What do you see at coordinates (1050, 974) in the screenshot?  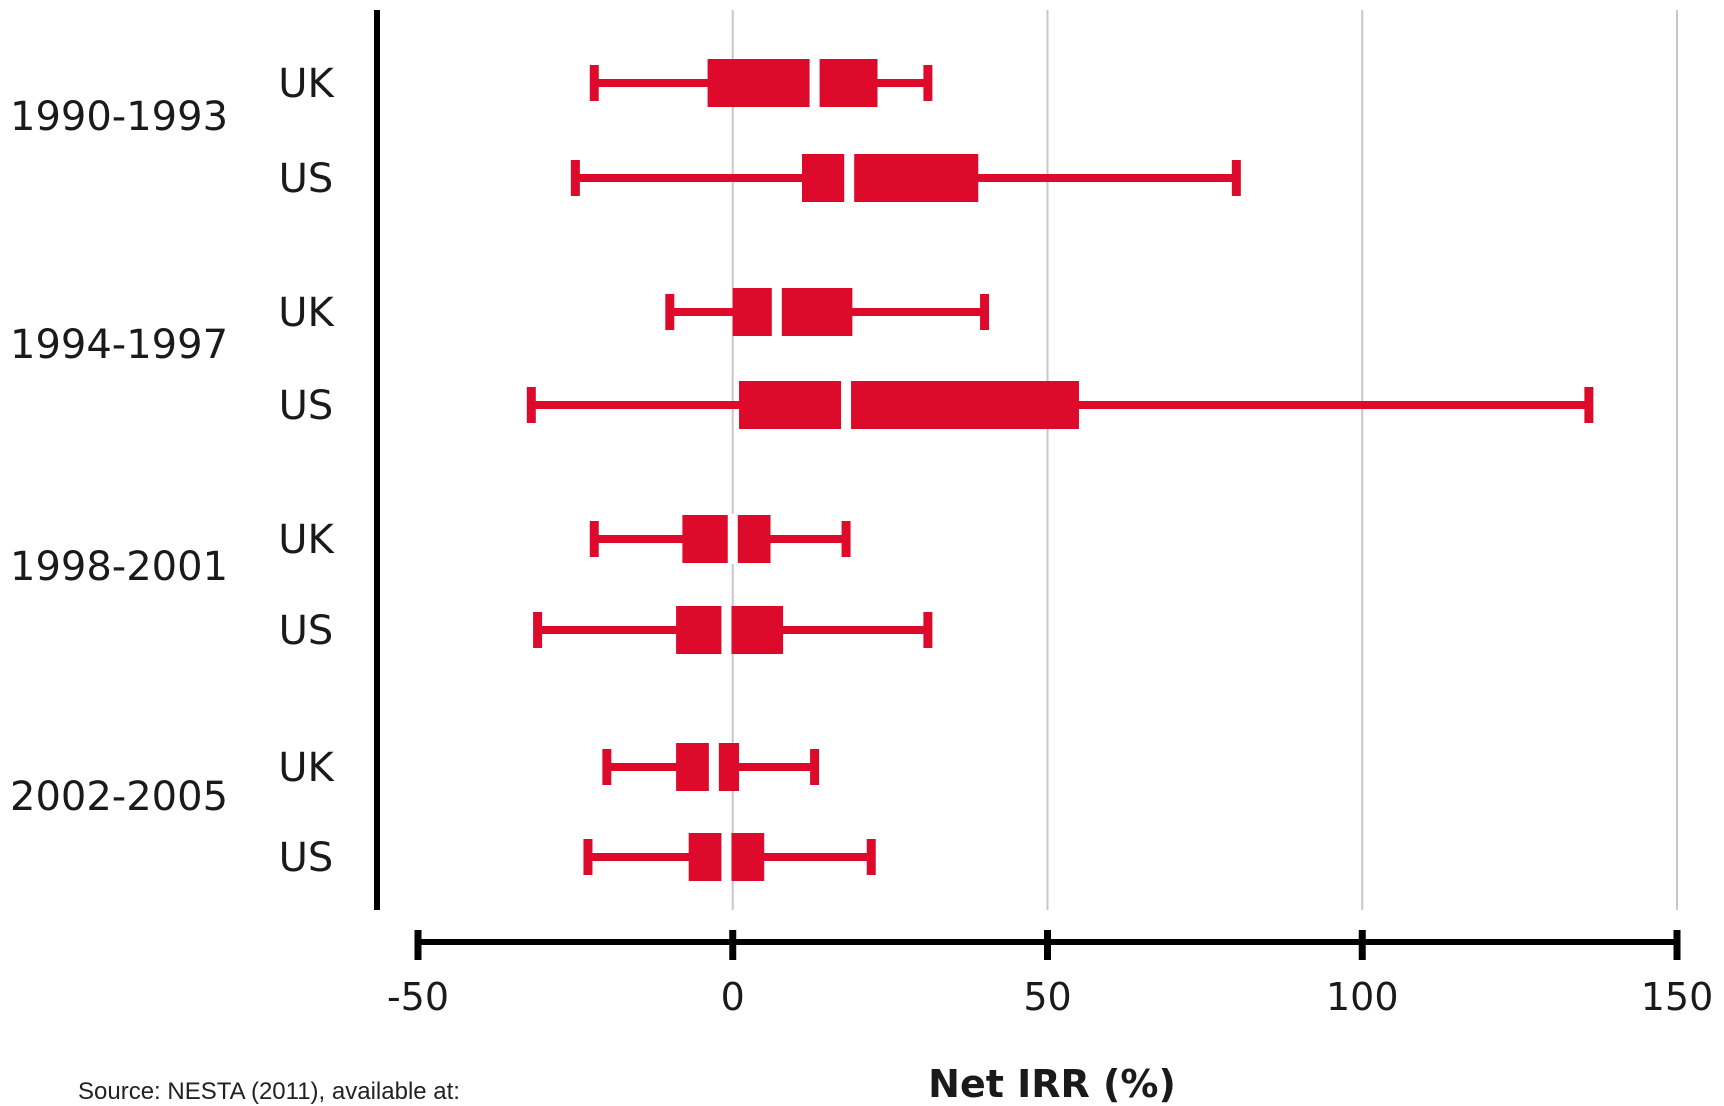 I see `x-axis: -50 0 50 100 150` at bounding box center [1050, 974].